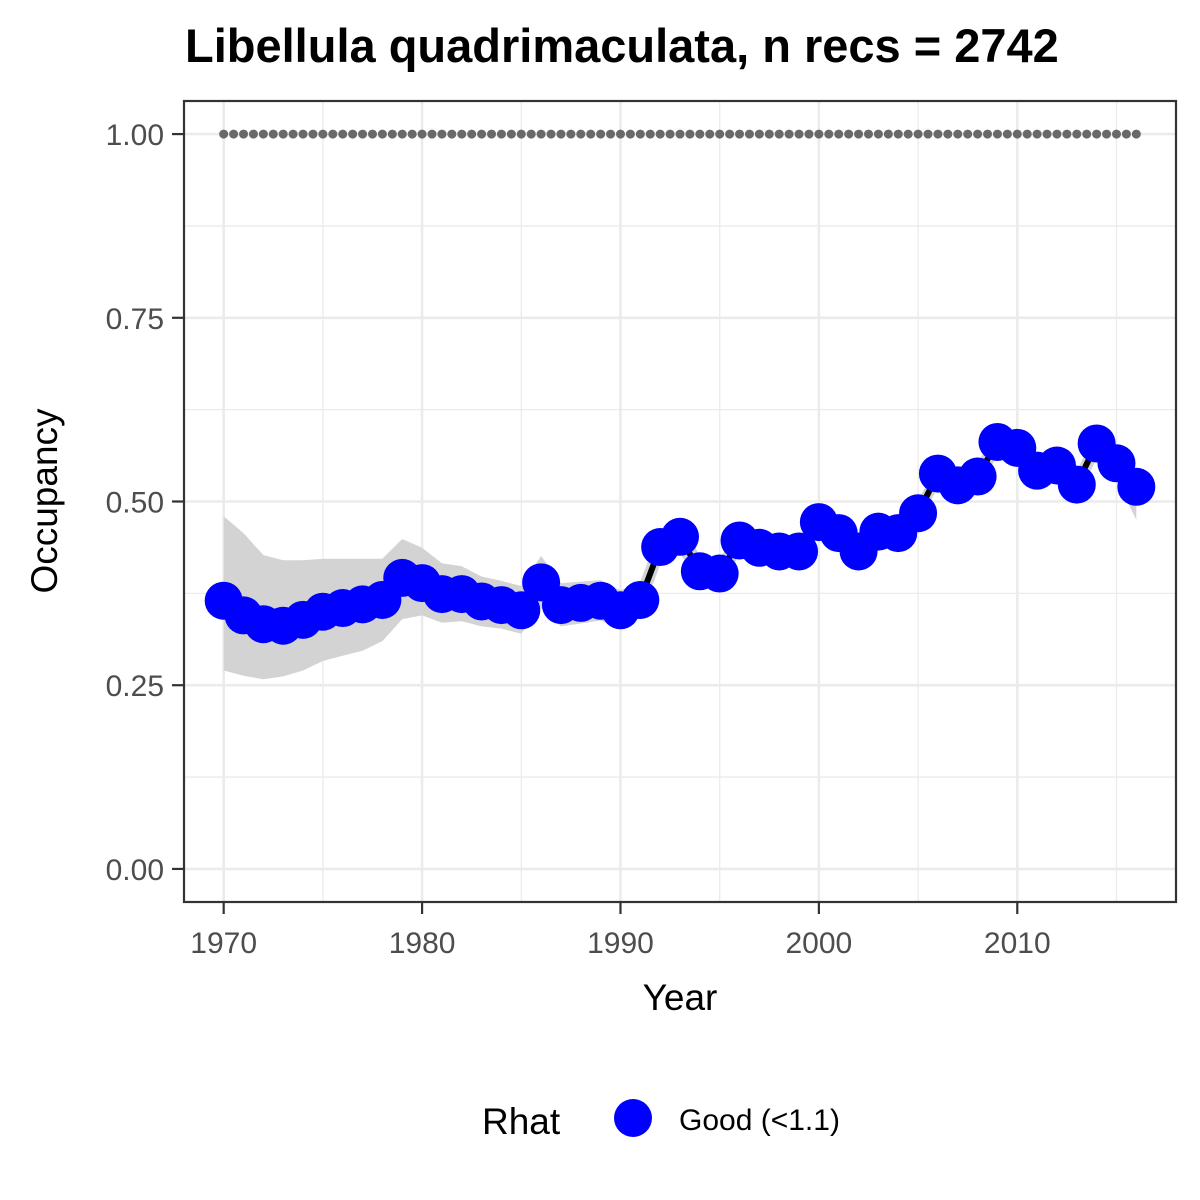 The width and height of the screenshot is (1200, 1200). Describe the element at coordinates (680, 533) in the screenshot. I see `data-points` at that location.